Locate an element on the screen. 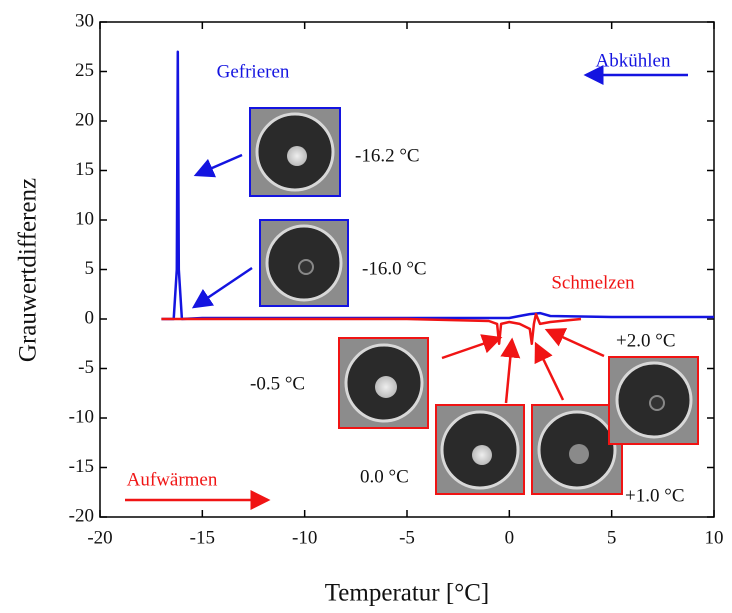 The width and height of the screenshot is (732, 613). y-tick-label: 10 is located at coordinates (84, 218).